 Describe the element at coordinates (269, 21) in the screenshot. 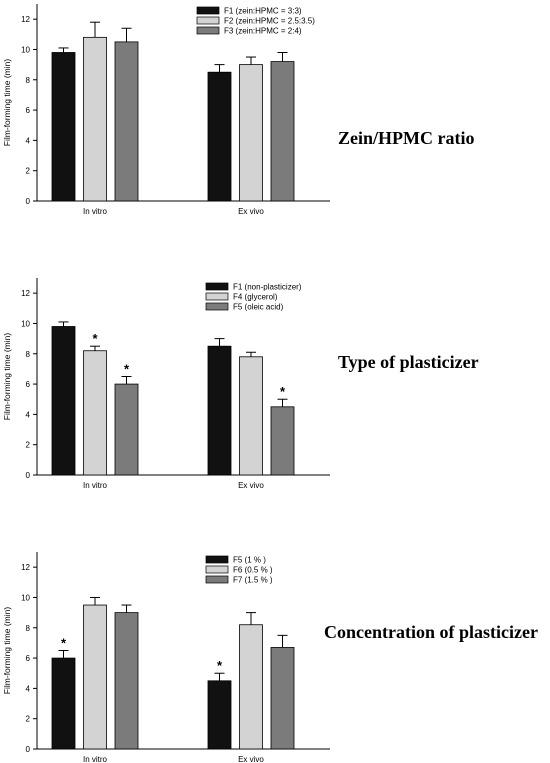

I see `legend-label: F2 (zein:HPMC = 2.5:3.5)` at that location.